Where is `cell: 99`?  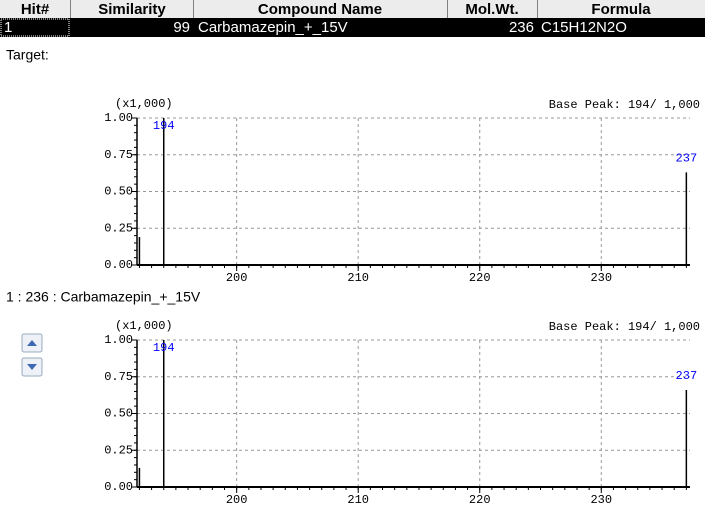 cell: 99 is located at coordinates (181, 27).